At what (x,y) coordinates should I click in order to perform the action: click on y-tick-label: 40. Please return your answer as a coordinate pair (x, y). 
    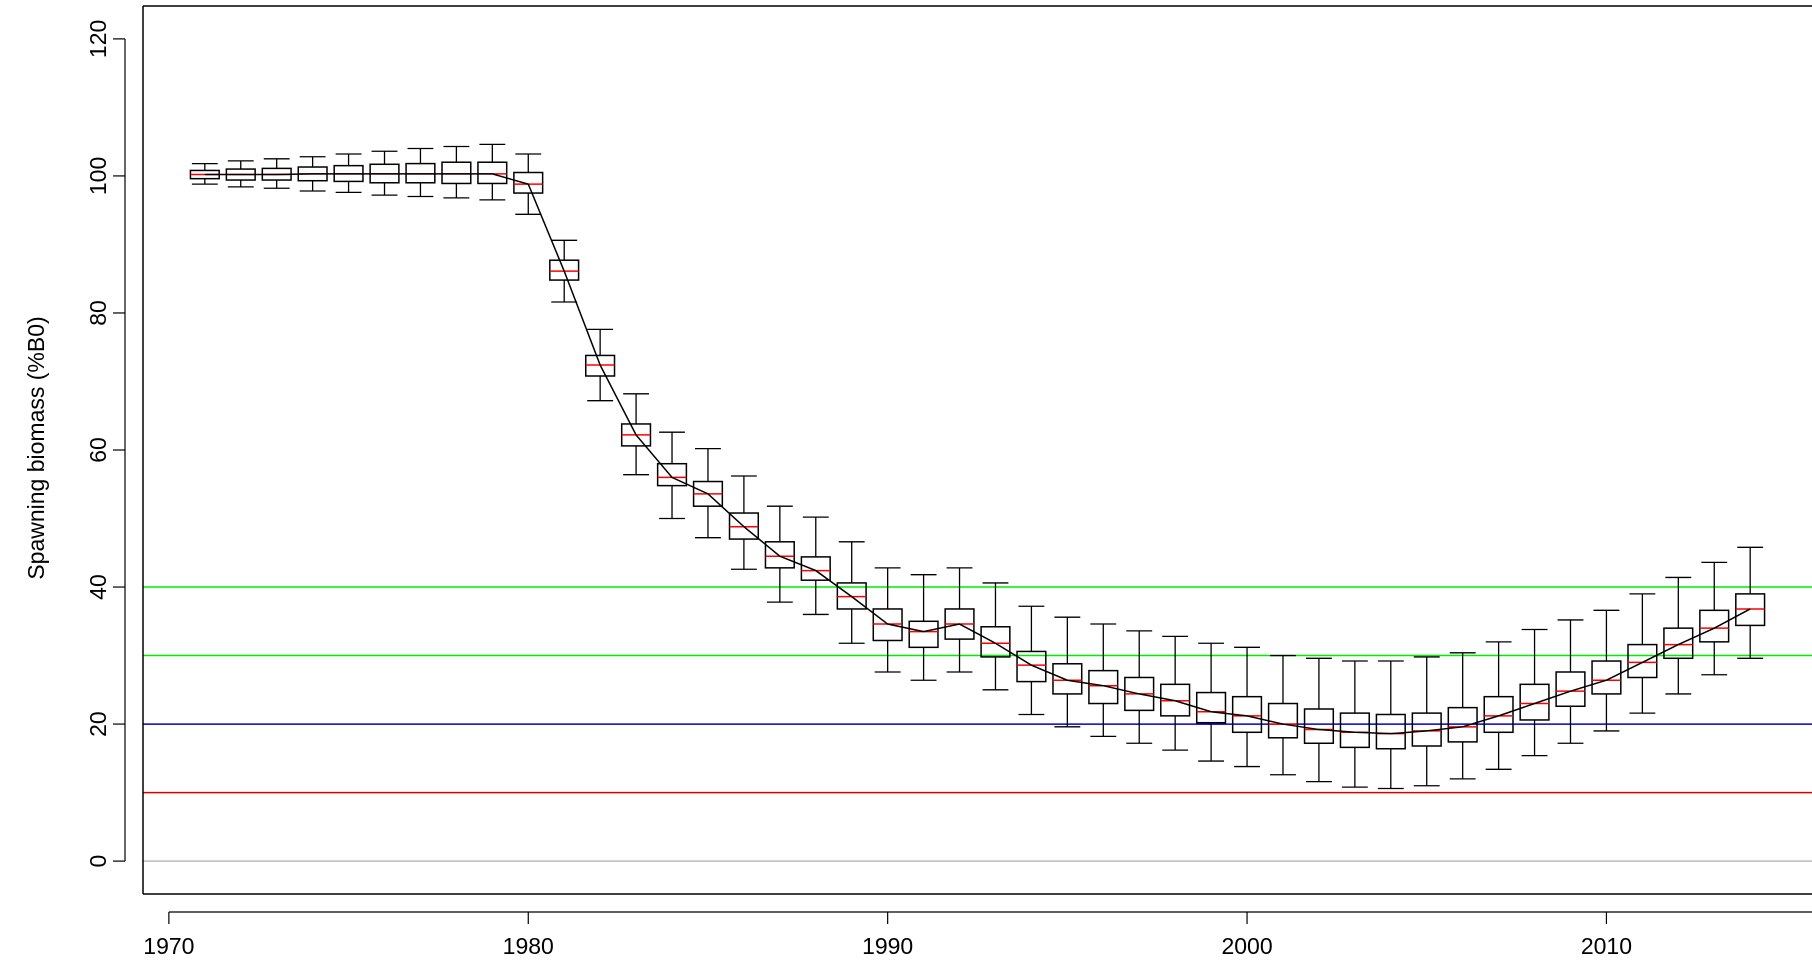
    Looking at the image, I should click on (98, 587).